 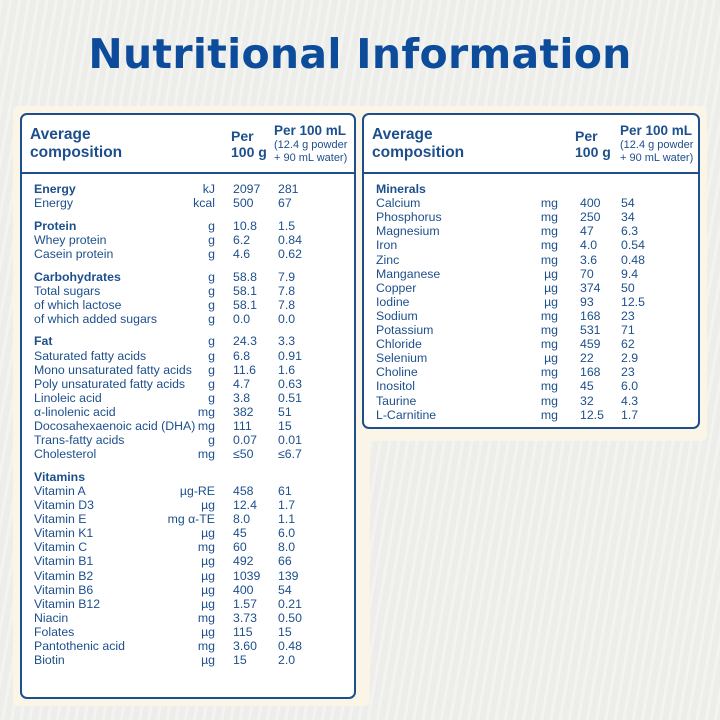 I want to click on value-per-100g: 58.1, so click(x=245, y=290).